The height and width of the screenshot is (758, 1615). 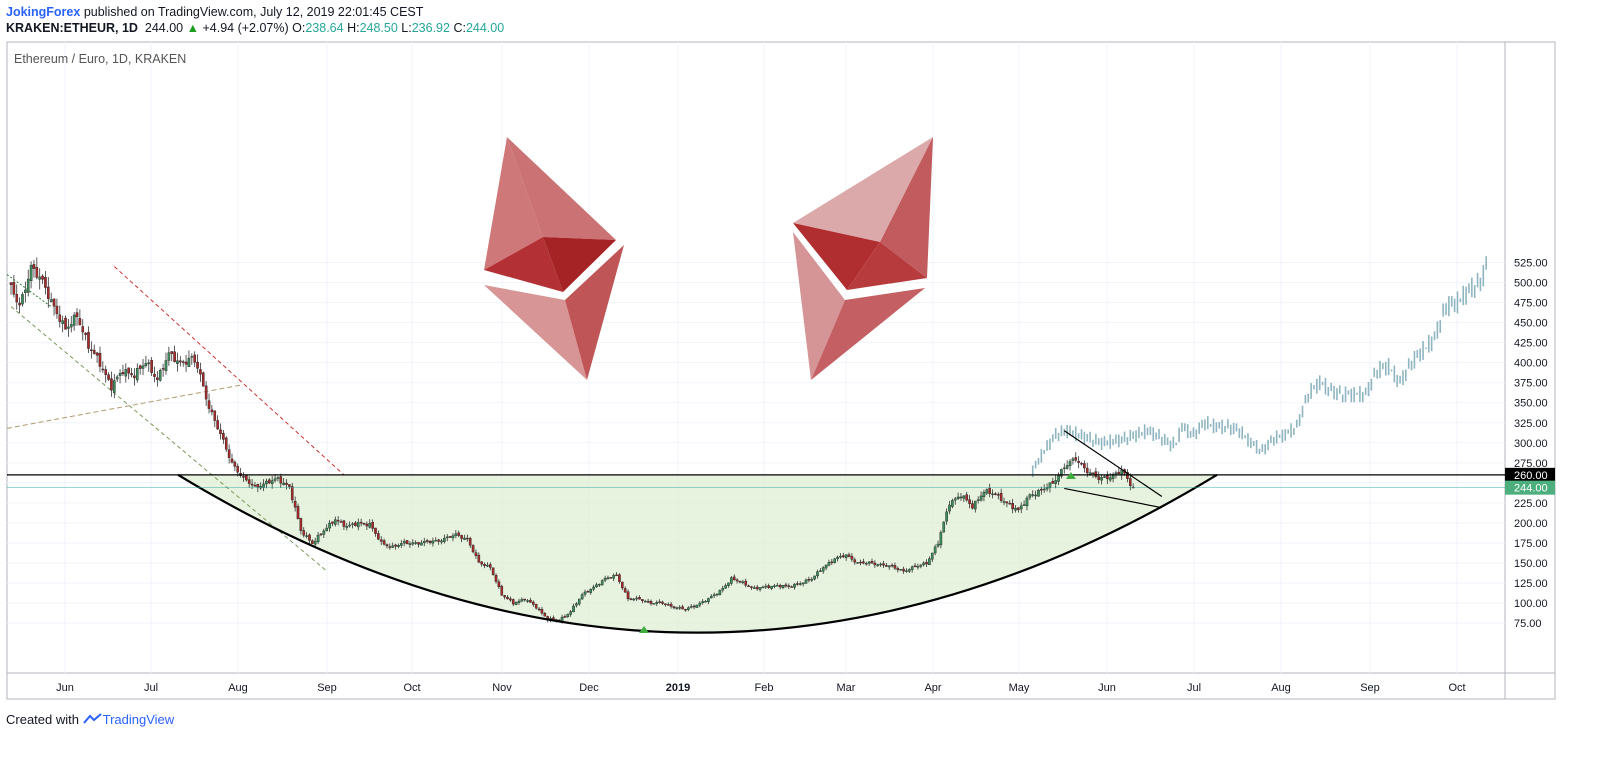 What do you see at coordinates (411, 688) in the screenshot?
I see `time-tick-label: Oct` at bounding box center [411, 688].